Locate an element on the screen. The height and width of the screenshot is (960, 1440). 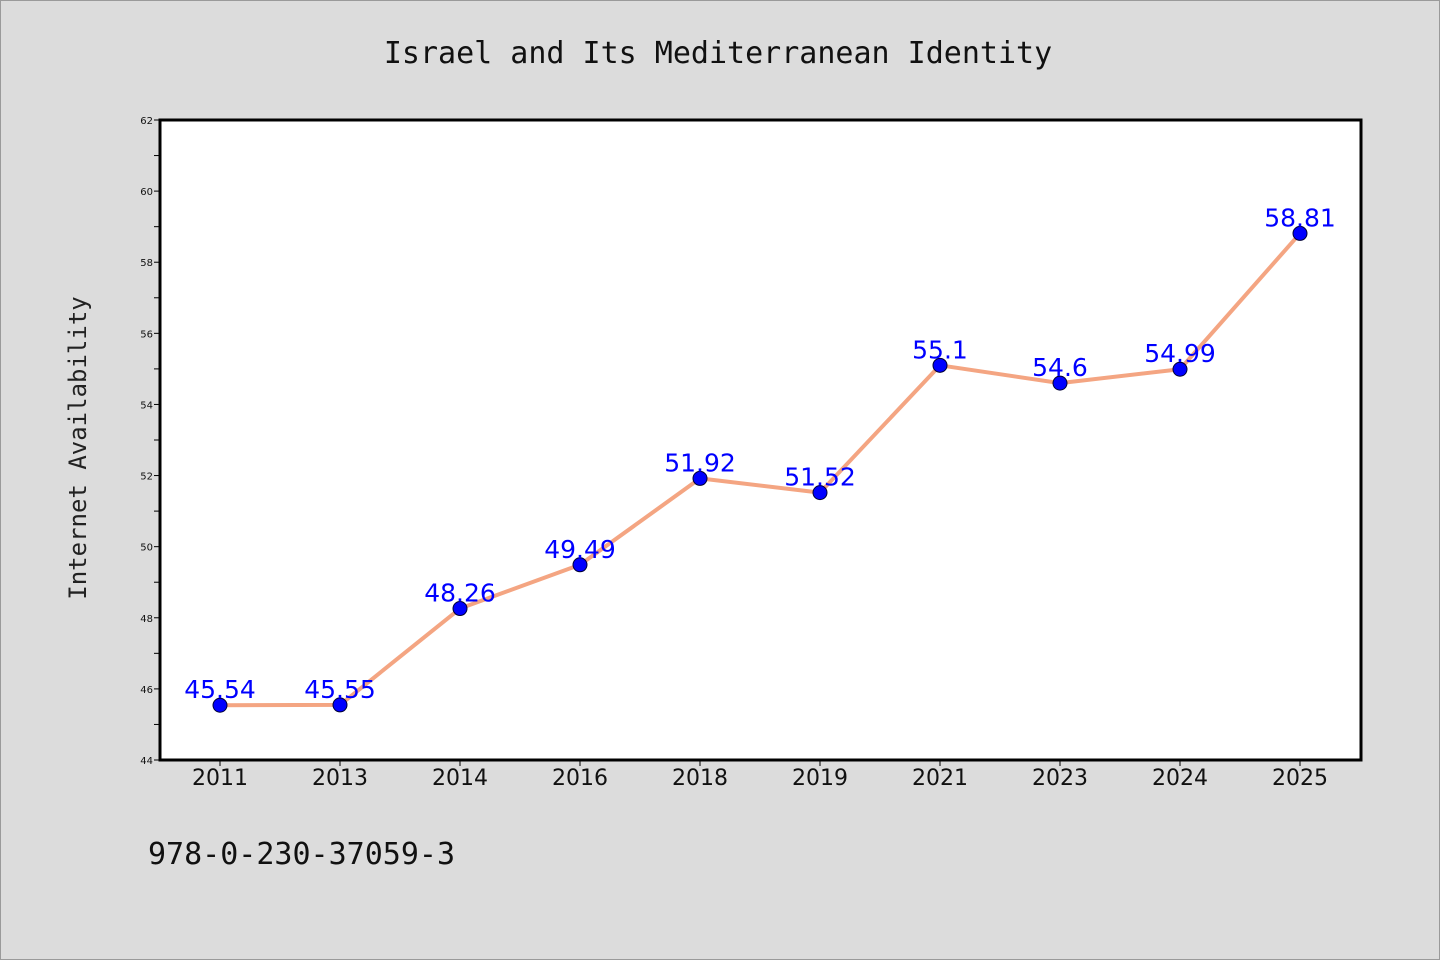
y-tick-label: 62 is located at coordinates (146, 121).